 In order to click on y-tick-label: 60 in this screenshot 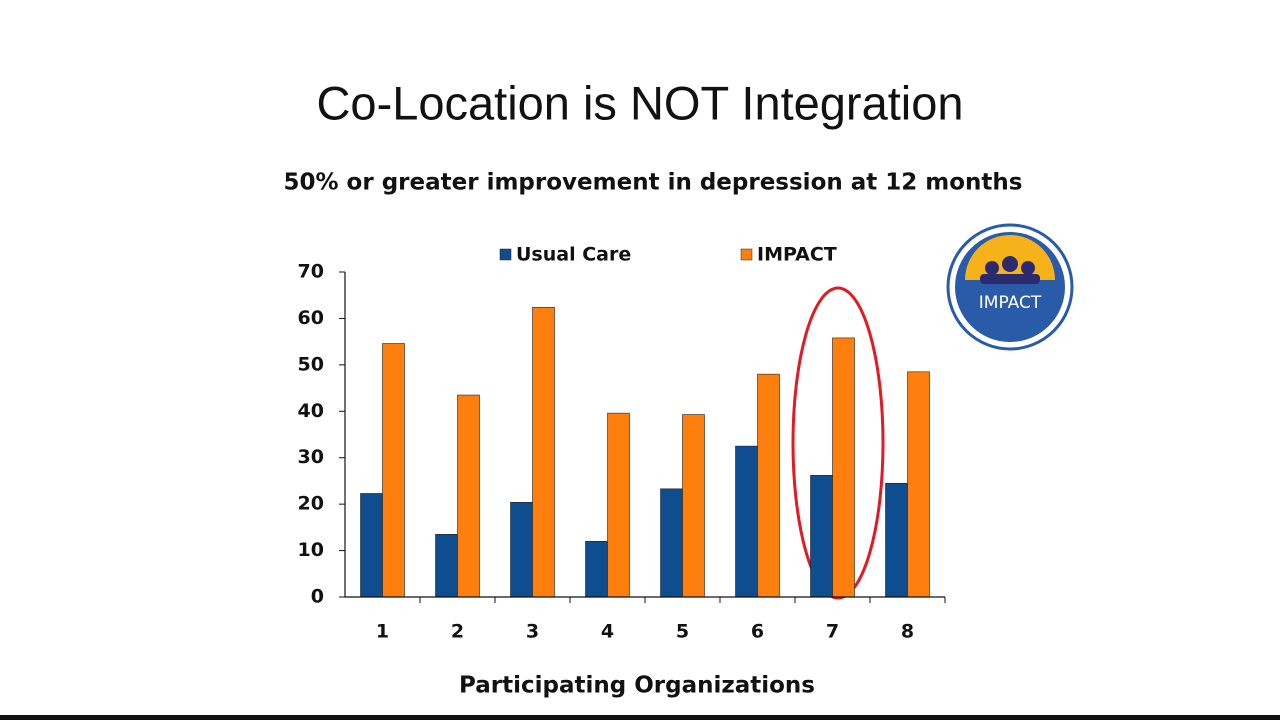, I will do `click(311, 318)`.